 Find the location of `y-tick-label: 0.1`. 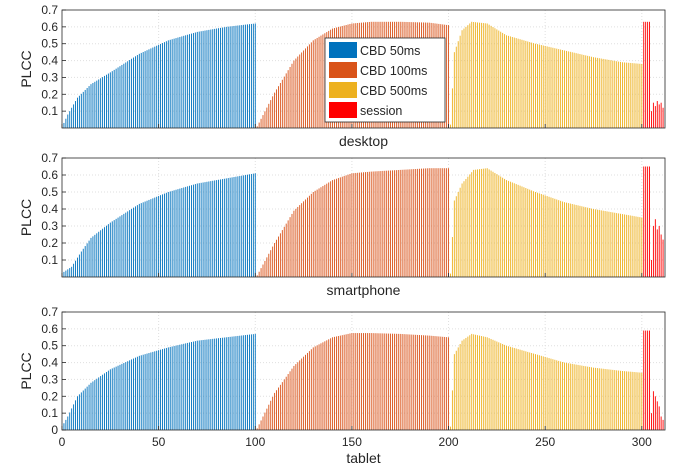

y-tick-label: 0.1 is located at coordinates (49, 111).